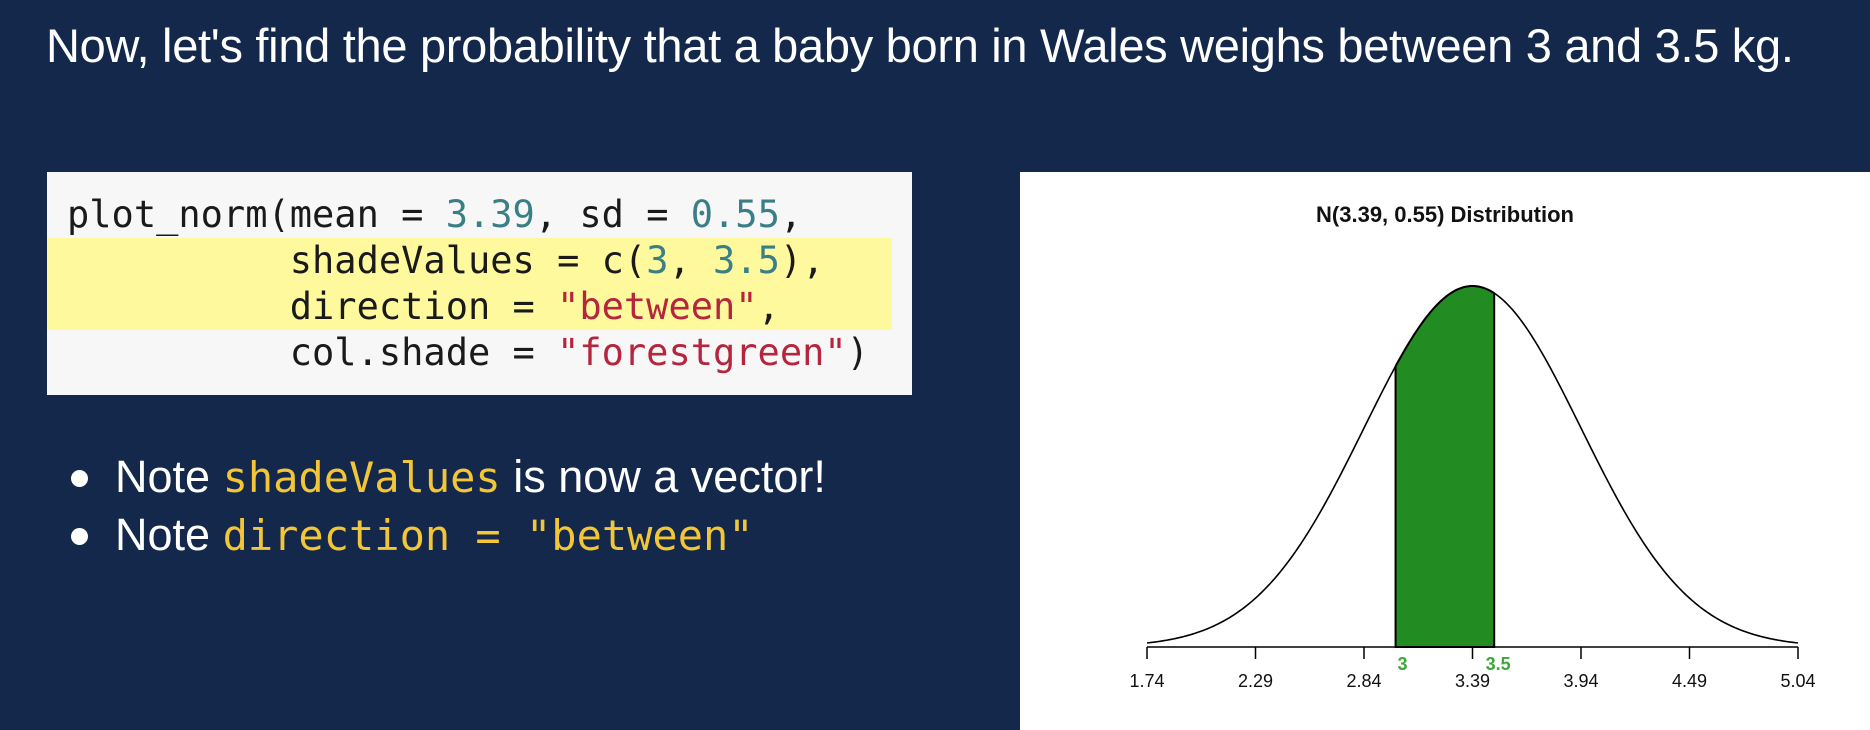 Image resolution: width=1870 pixels, height=730 pixels. Describe the element at coordinates (435, 214) in the screenshot. I see `code-line-1: plot_norm(mean = 3.39, sd = 0.55,` at that location.